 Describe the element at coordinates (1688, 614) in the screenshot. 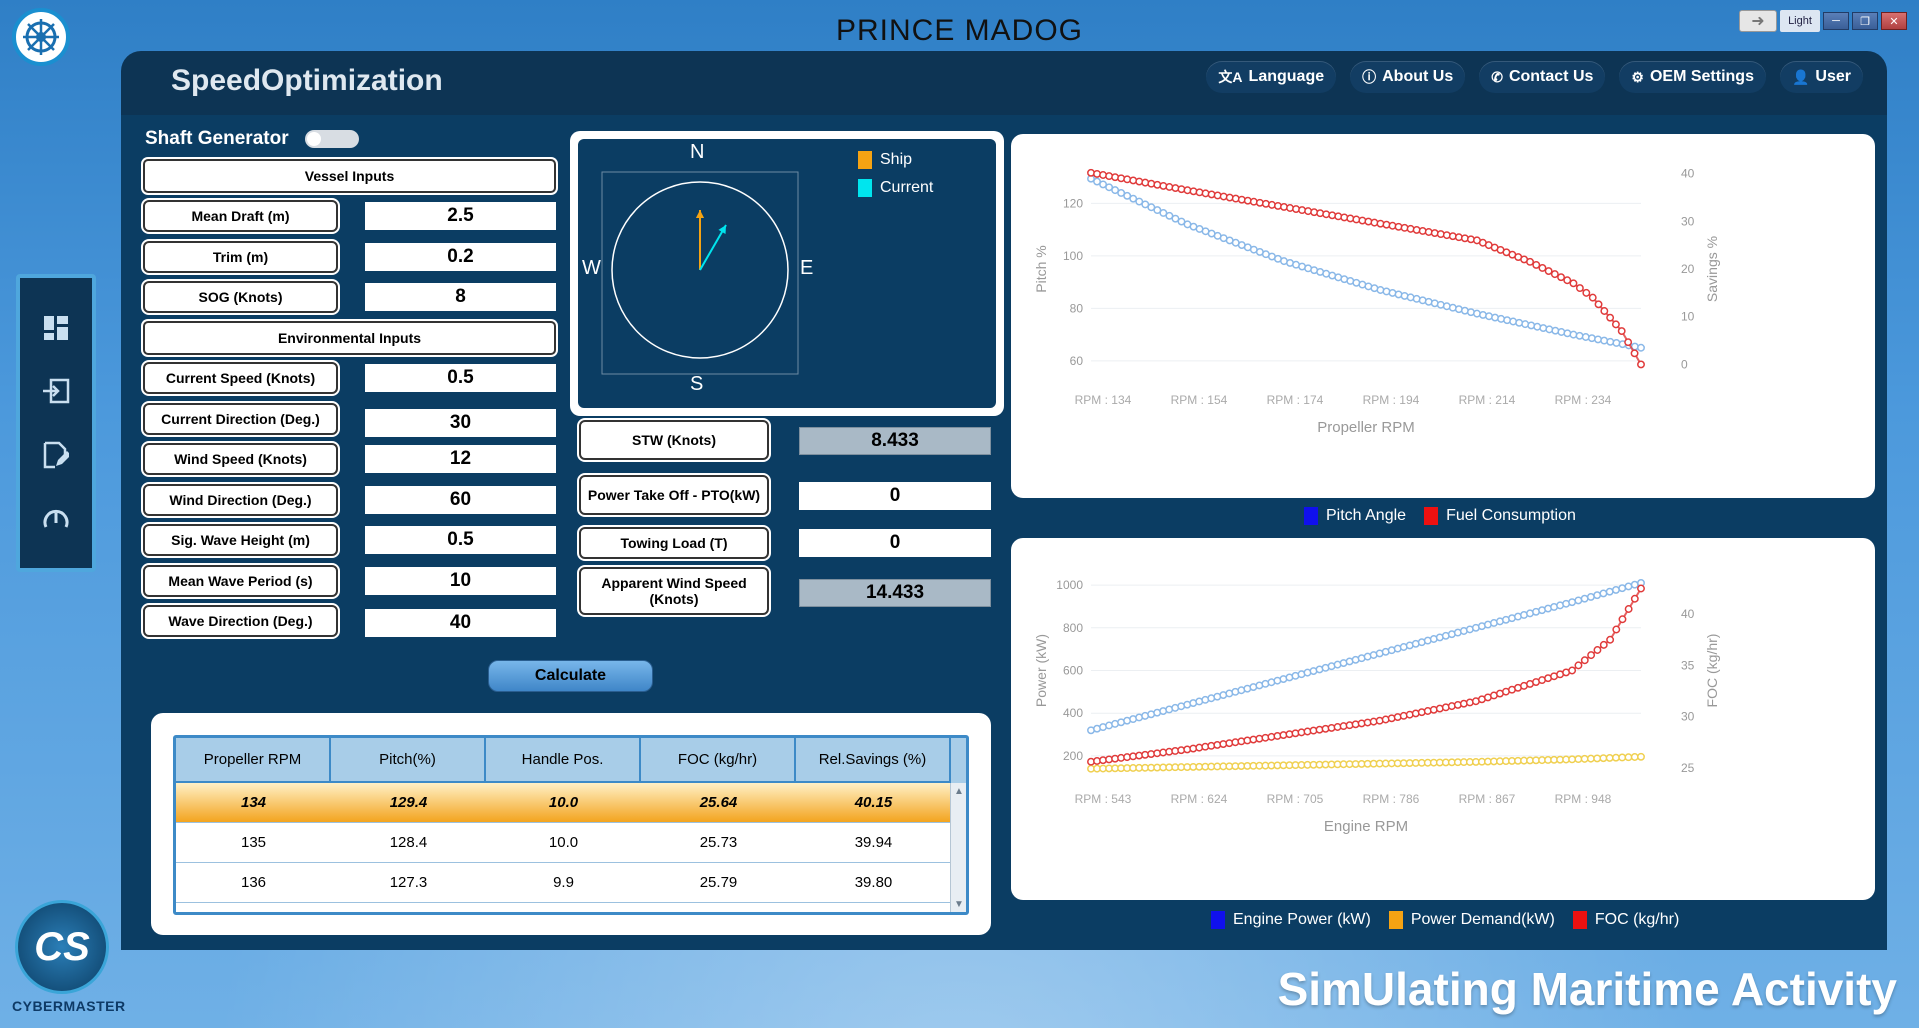

I see `y2-tick-label: 40` at that location.